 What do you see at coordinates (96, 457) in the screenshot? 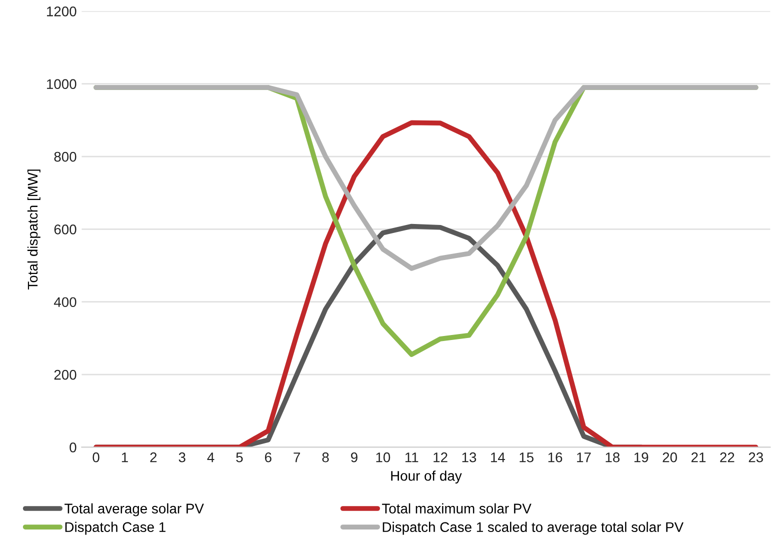
I see `x-tick-label: 0` at bounding box center [96, 457].